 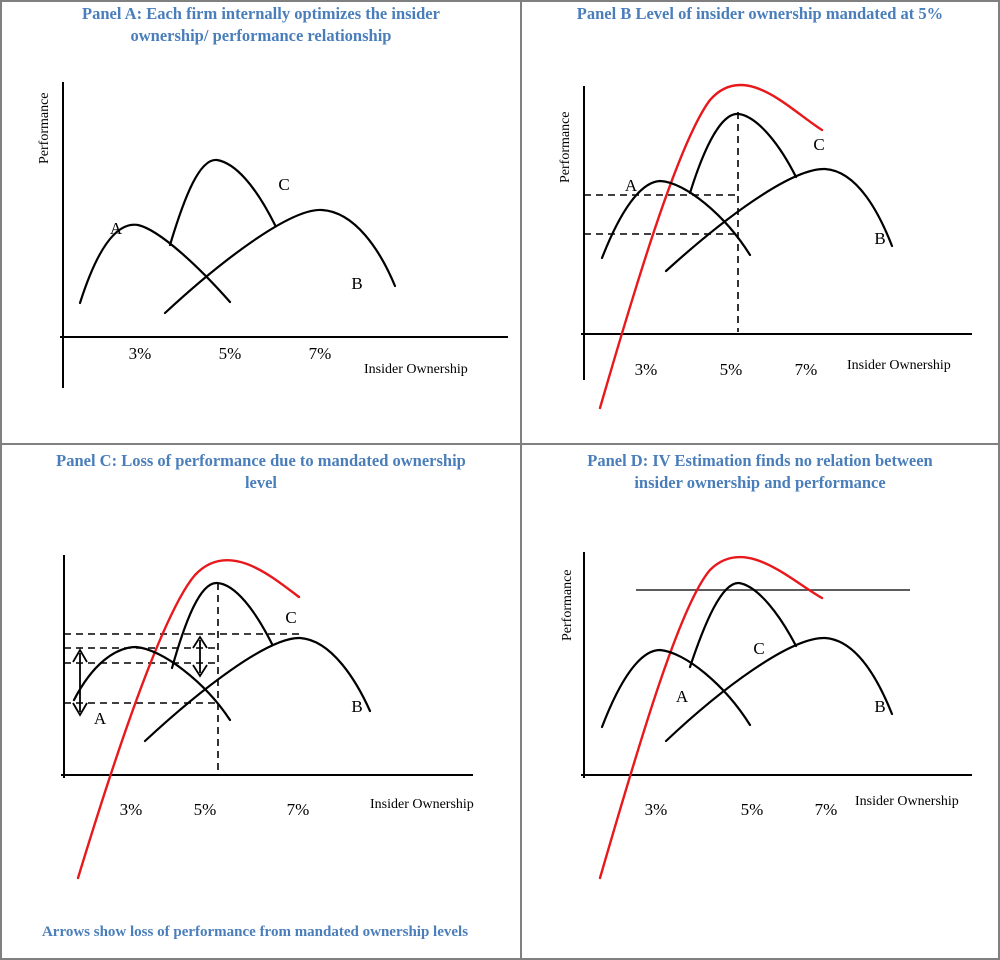 I want to click on panel-c-curve-c, so click(x=222, y=625).